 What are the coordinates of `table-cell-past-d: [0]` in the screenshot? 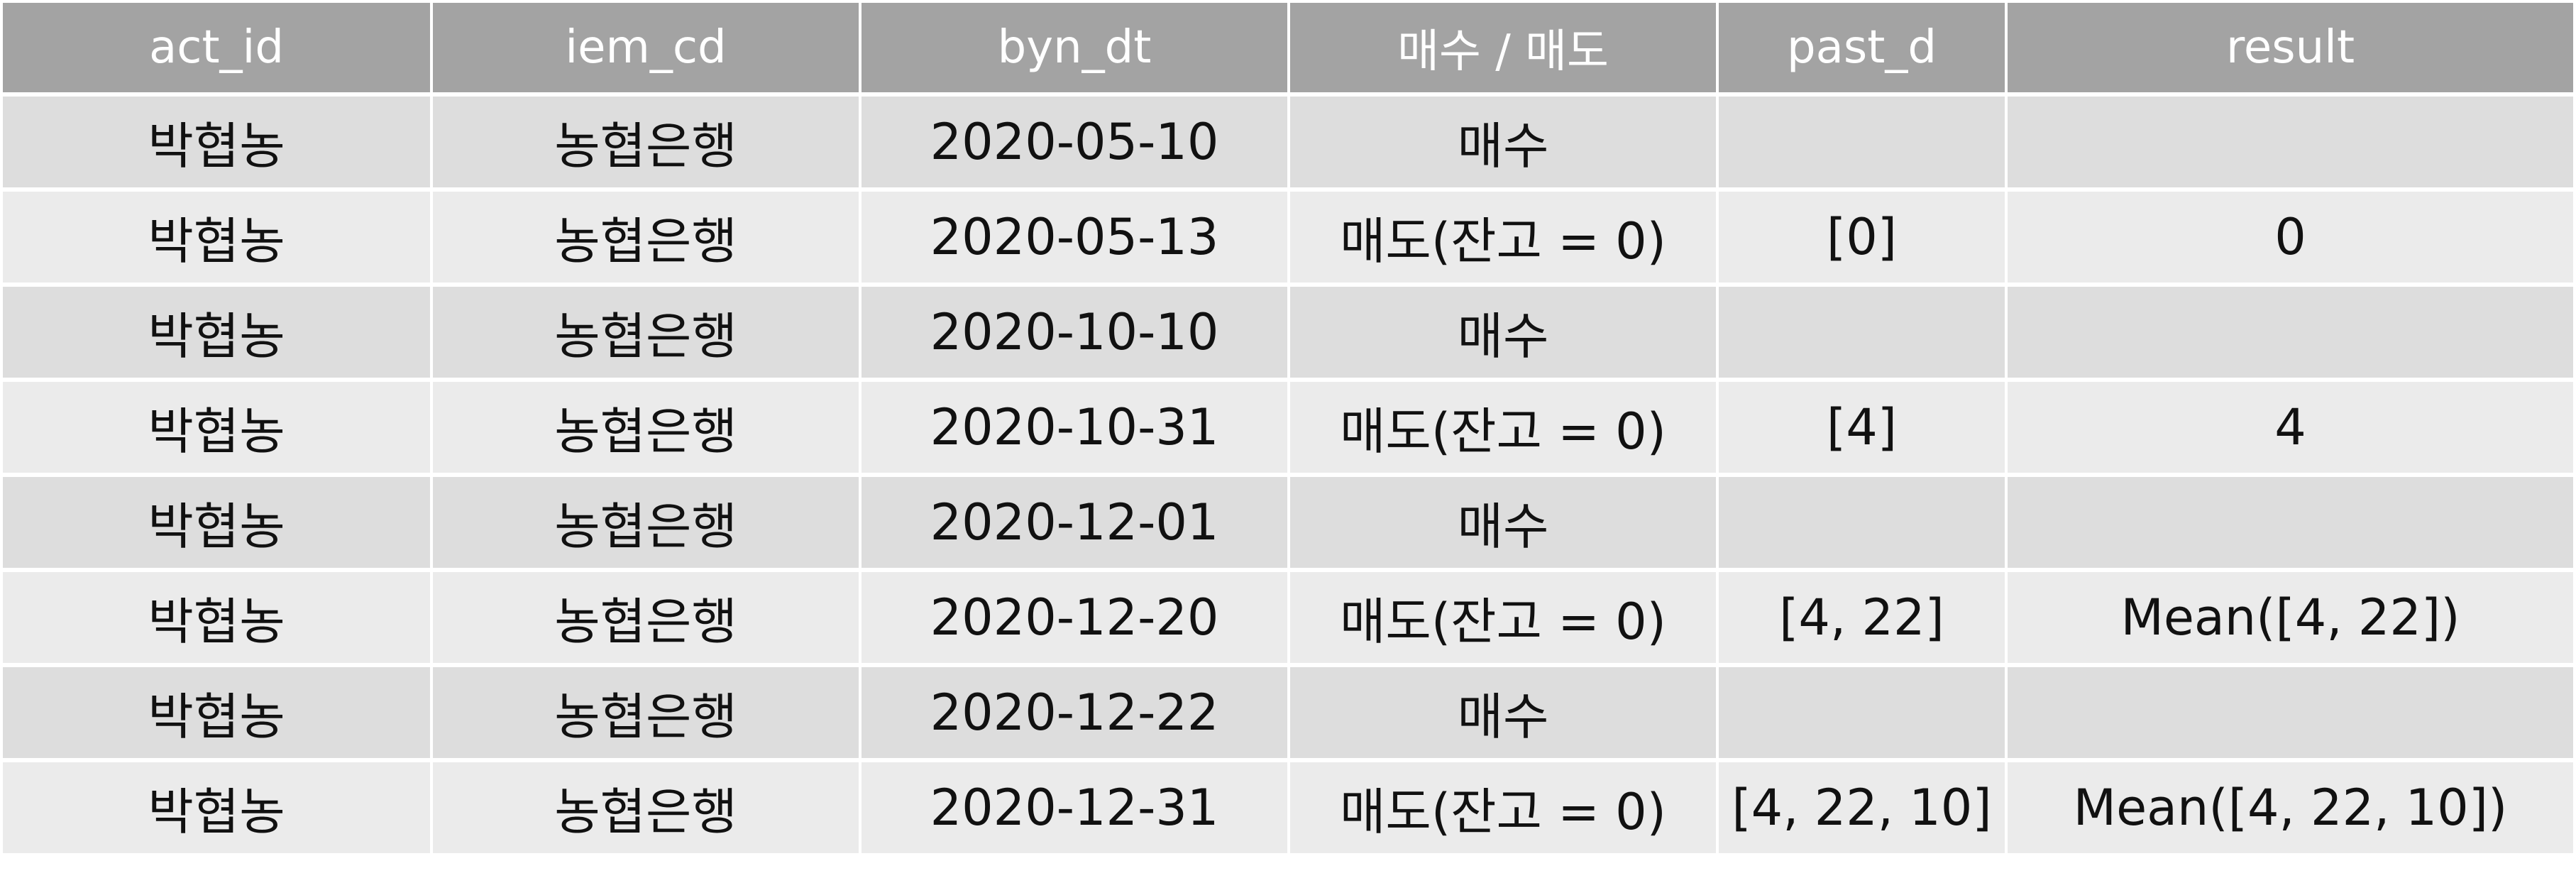 It's located at (1862, 239).